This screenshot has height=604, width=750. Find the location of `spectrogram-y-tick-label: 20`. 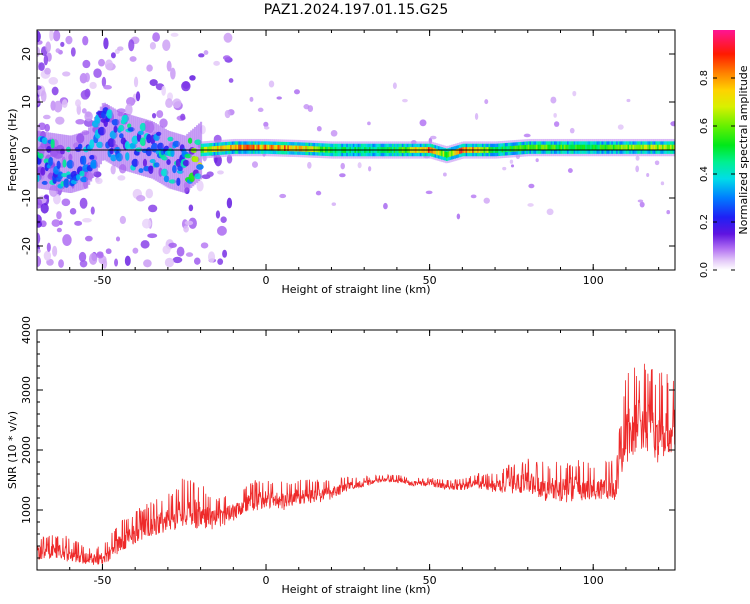

spectrogram-y-tick-label: 20 is located at coordinates (26, 54).